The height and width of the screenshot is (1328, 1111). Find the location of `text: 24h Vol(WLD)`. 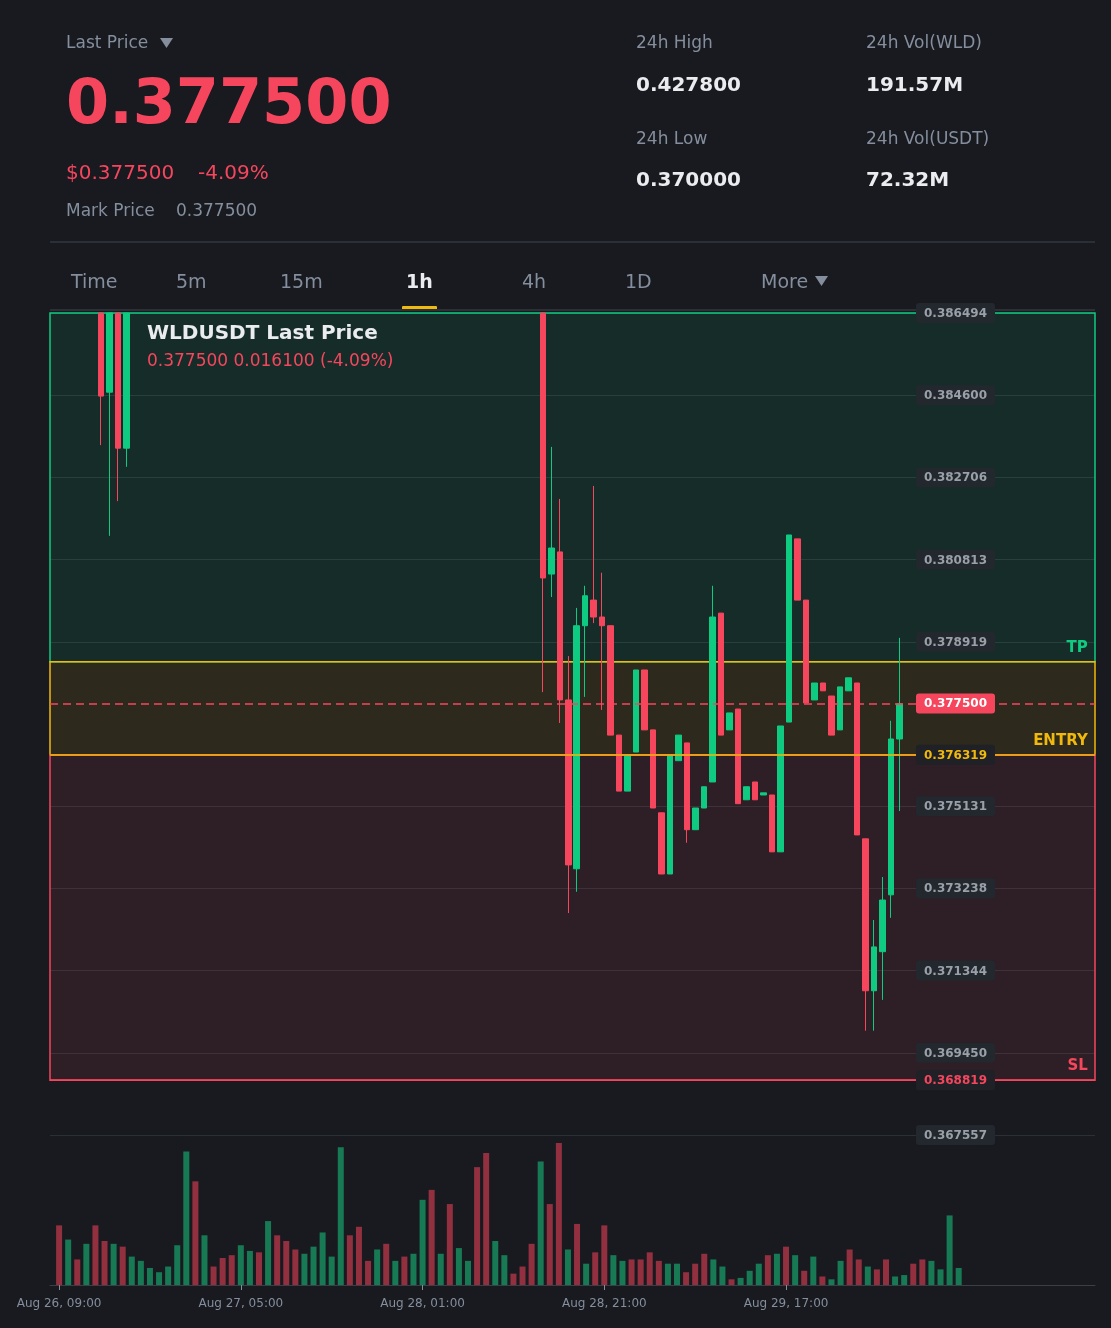

text: 24h Vol(WLD) is located at coordinates (924, 42).